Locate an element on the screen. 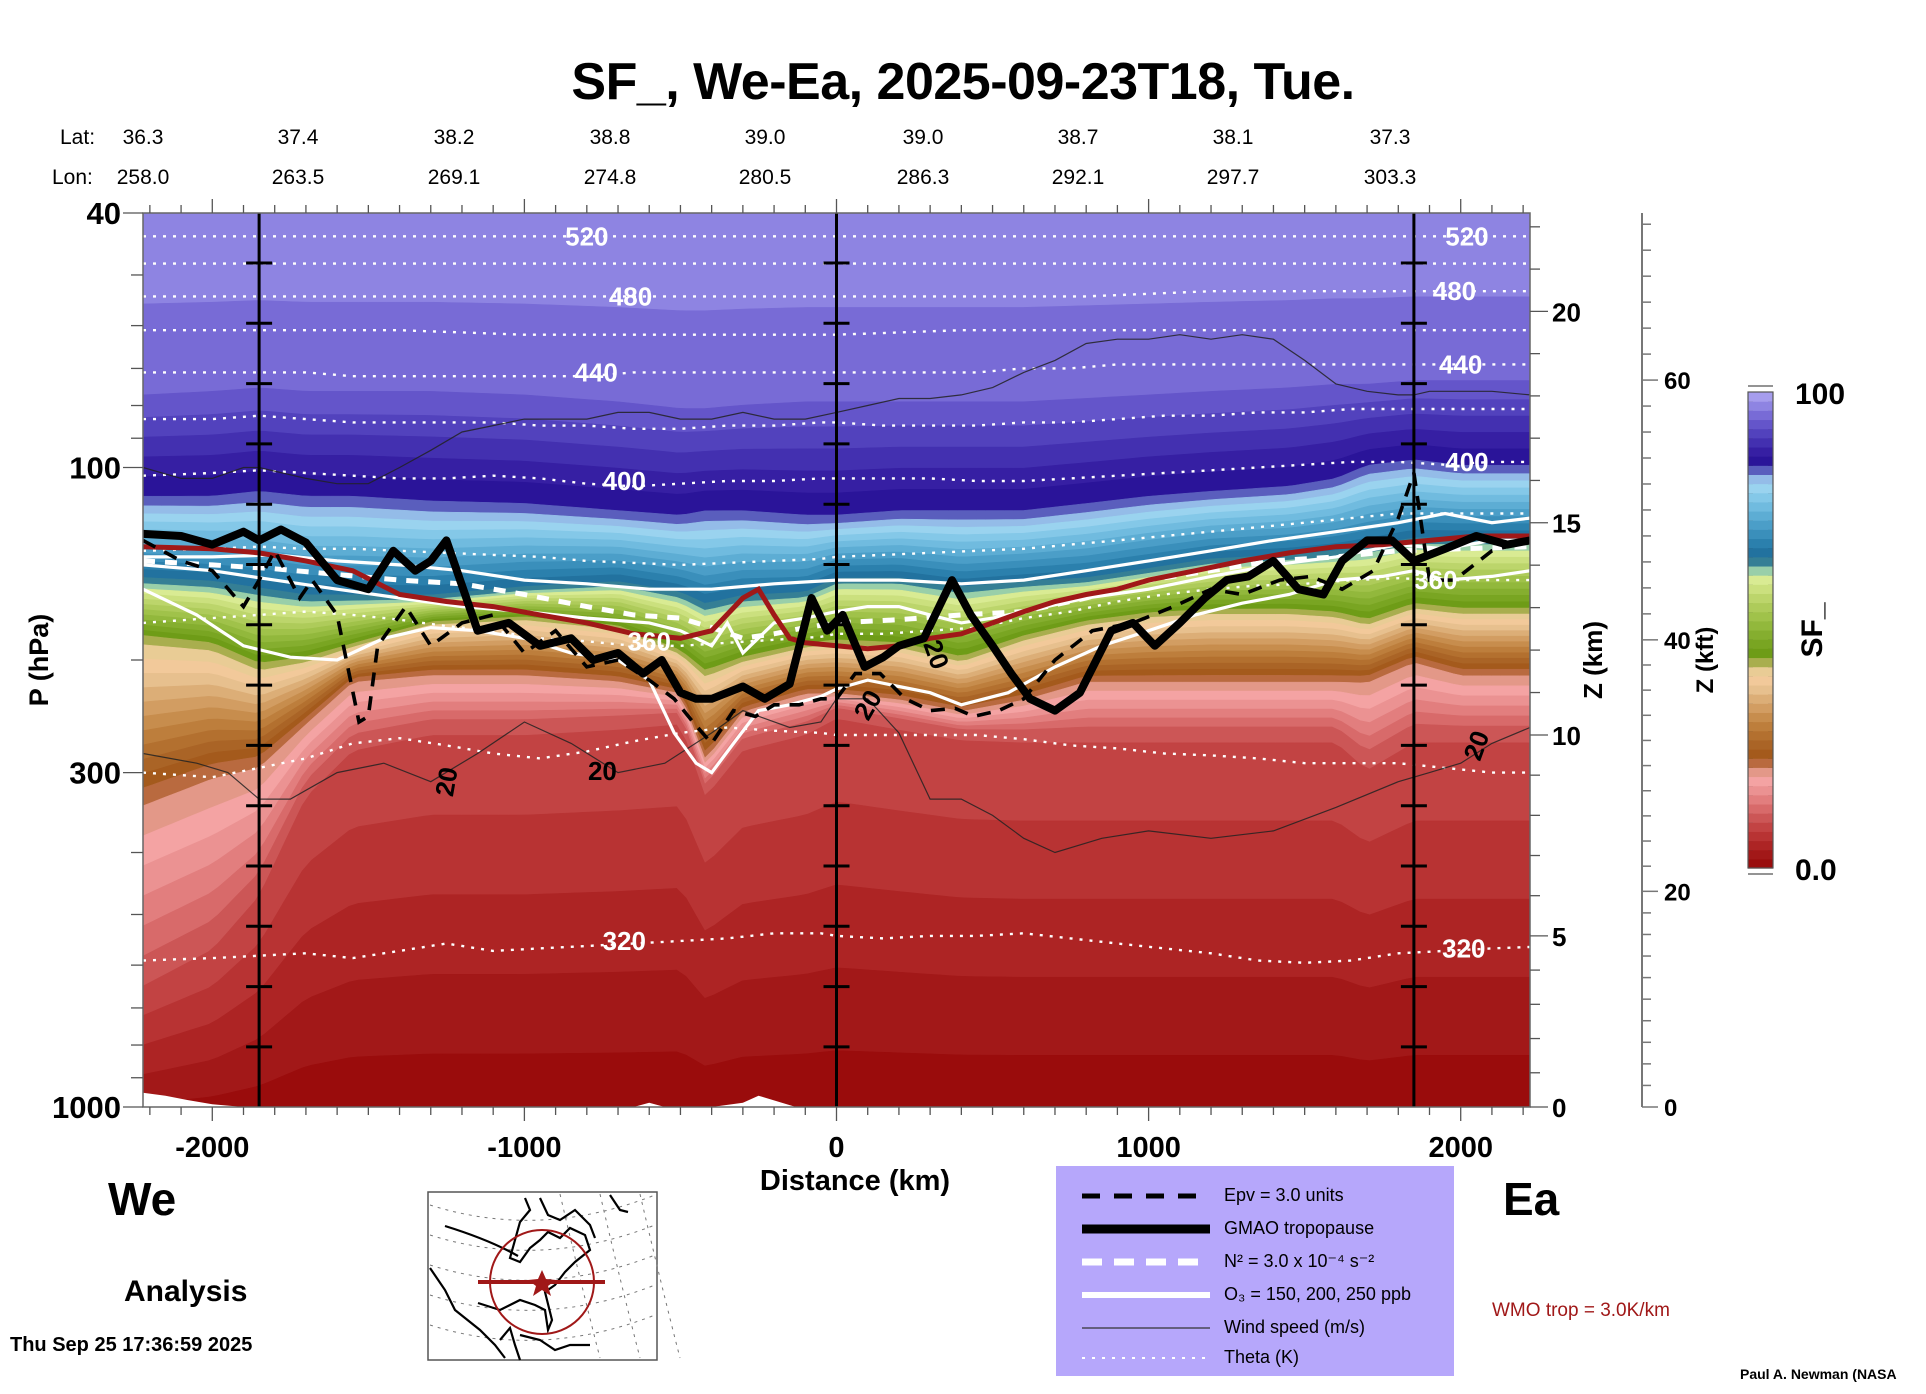 Image resolution: width=1926 pixels, height=1394 pixels. x-tick-label: 2000 is located at coordinates (1460, 1148).